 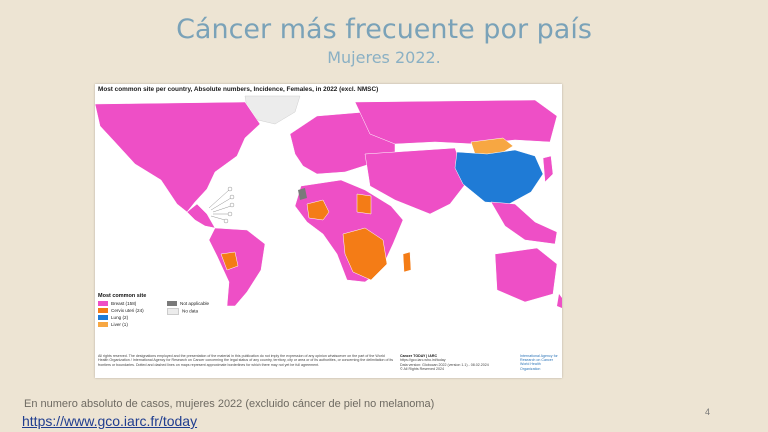 I want to click on breast-swatch, so click(x=103, y=304).